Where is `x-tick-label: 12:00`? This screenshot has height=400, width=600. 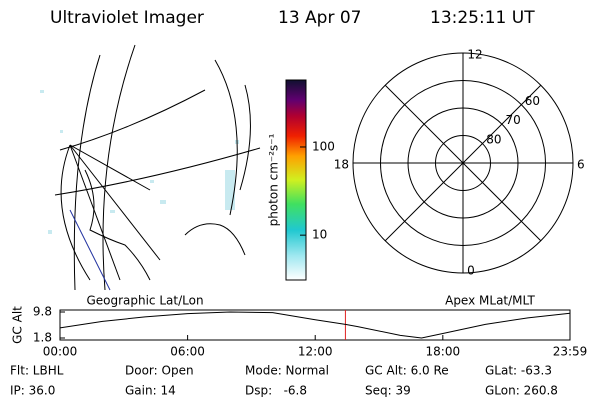 x-tick-label: 12:00 is located at coordinates (315, 352).